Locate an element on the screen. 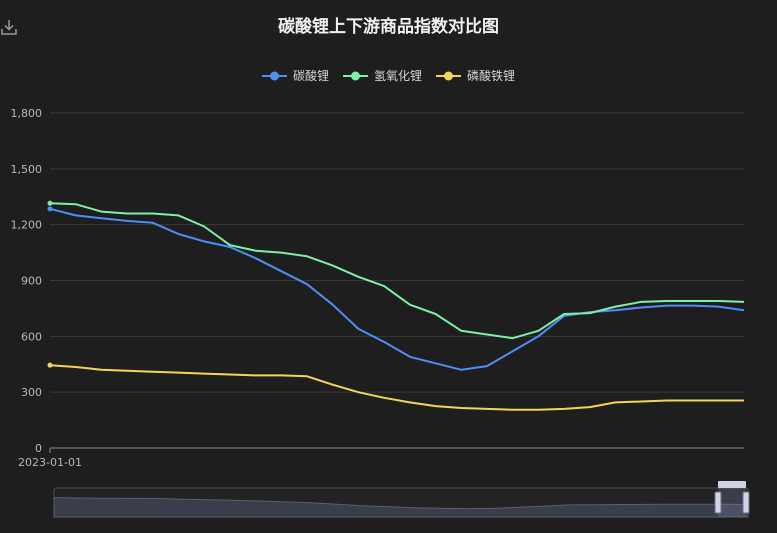  legend-label-2: 磷酸铁锂 is located at coordinates (491, 76).